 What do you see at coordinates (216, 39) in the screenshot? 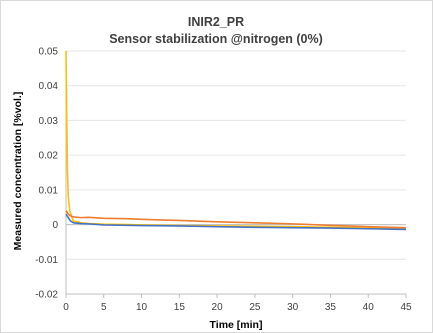
I see `chart-subtitle: Sensor stabilization @nitrogen (0%)` at bounding box center [216, 39].